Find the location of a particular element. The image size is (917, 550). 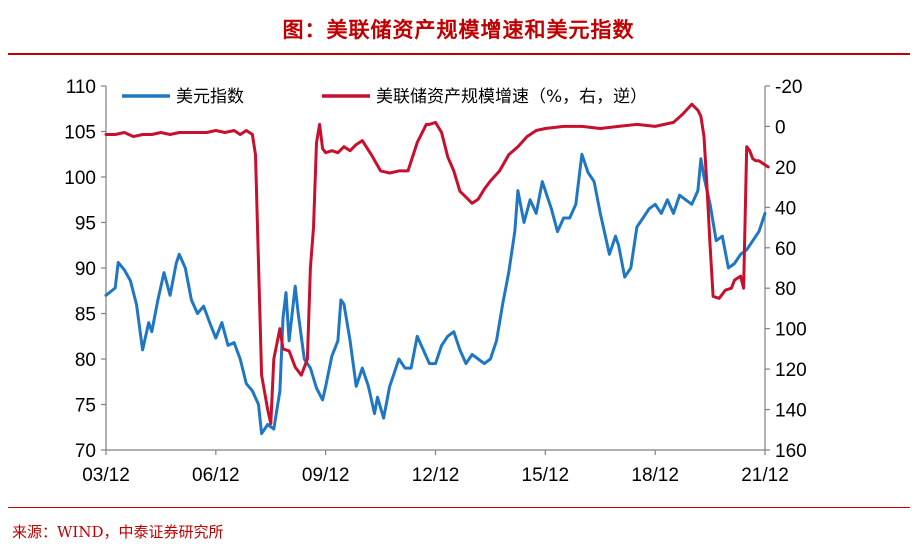

x-tick-label: 15/12 is located at coordinates (546, 475).